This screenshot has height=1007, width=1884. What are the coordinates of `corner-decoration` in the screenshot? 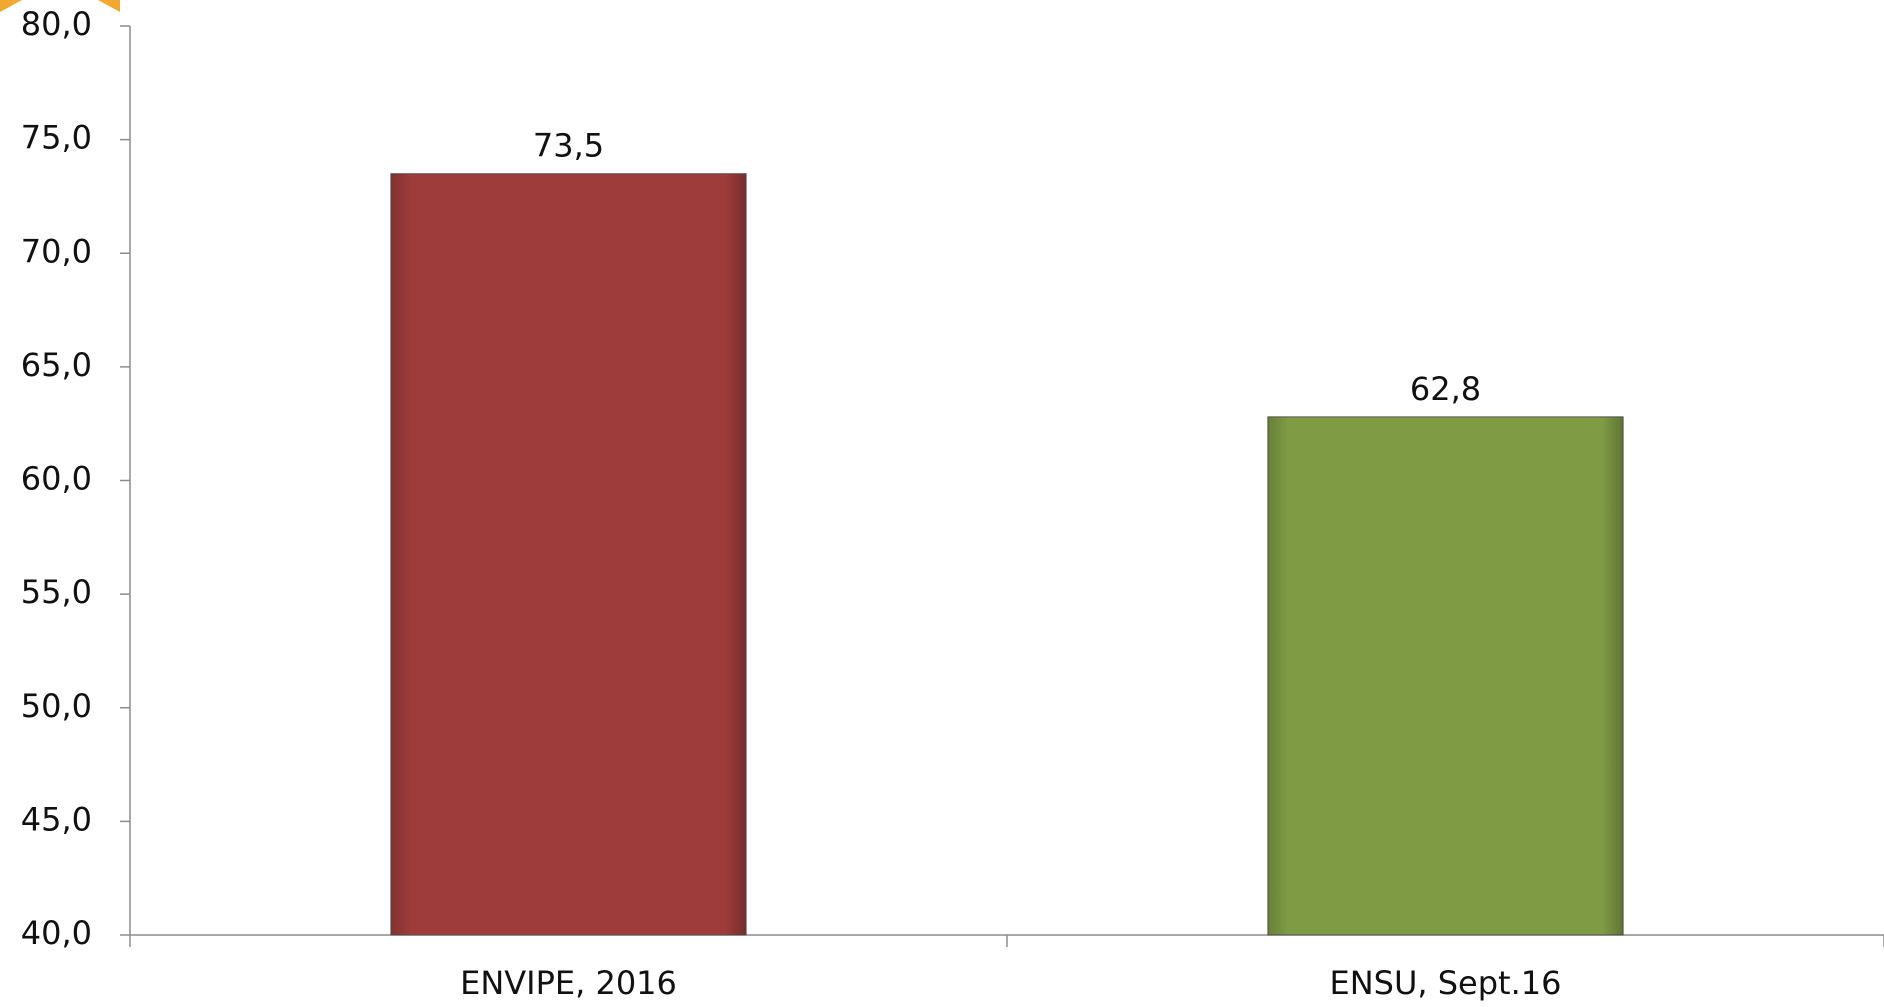 It's located at (60, 6).